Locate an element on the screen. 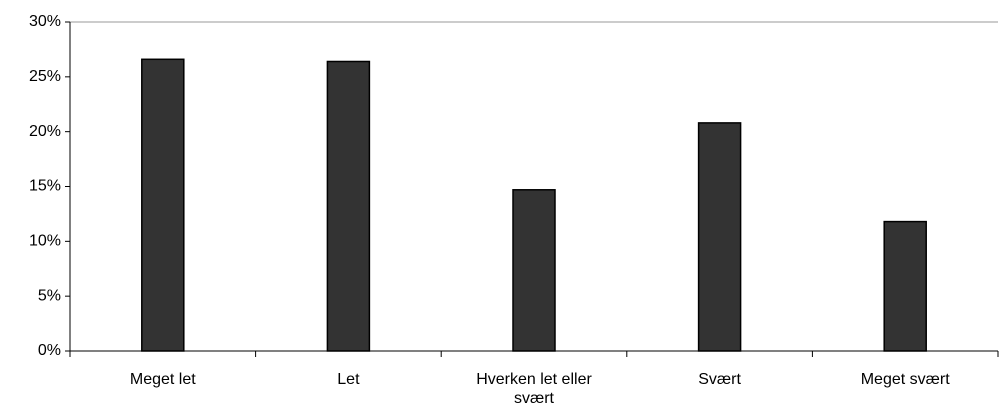 This screenshot has height=412, width=1001. x-tick-label: Meget svært is located at coordinates (905, 379).